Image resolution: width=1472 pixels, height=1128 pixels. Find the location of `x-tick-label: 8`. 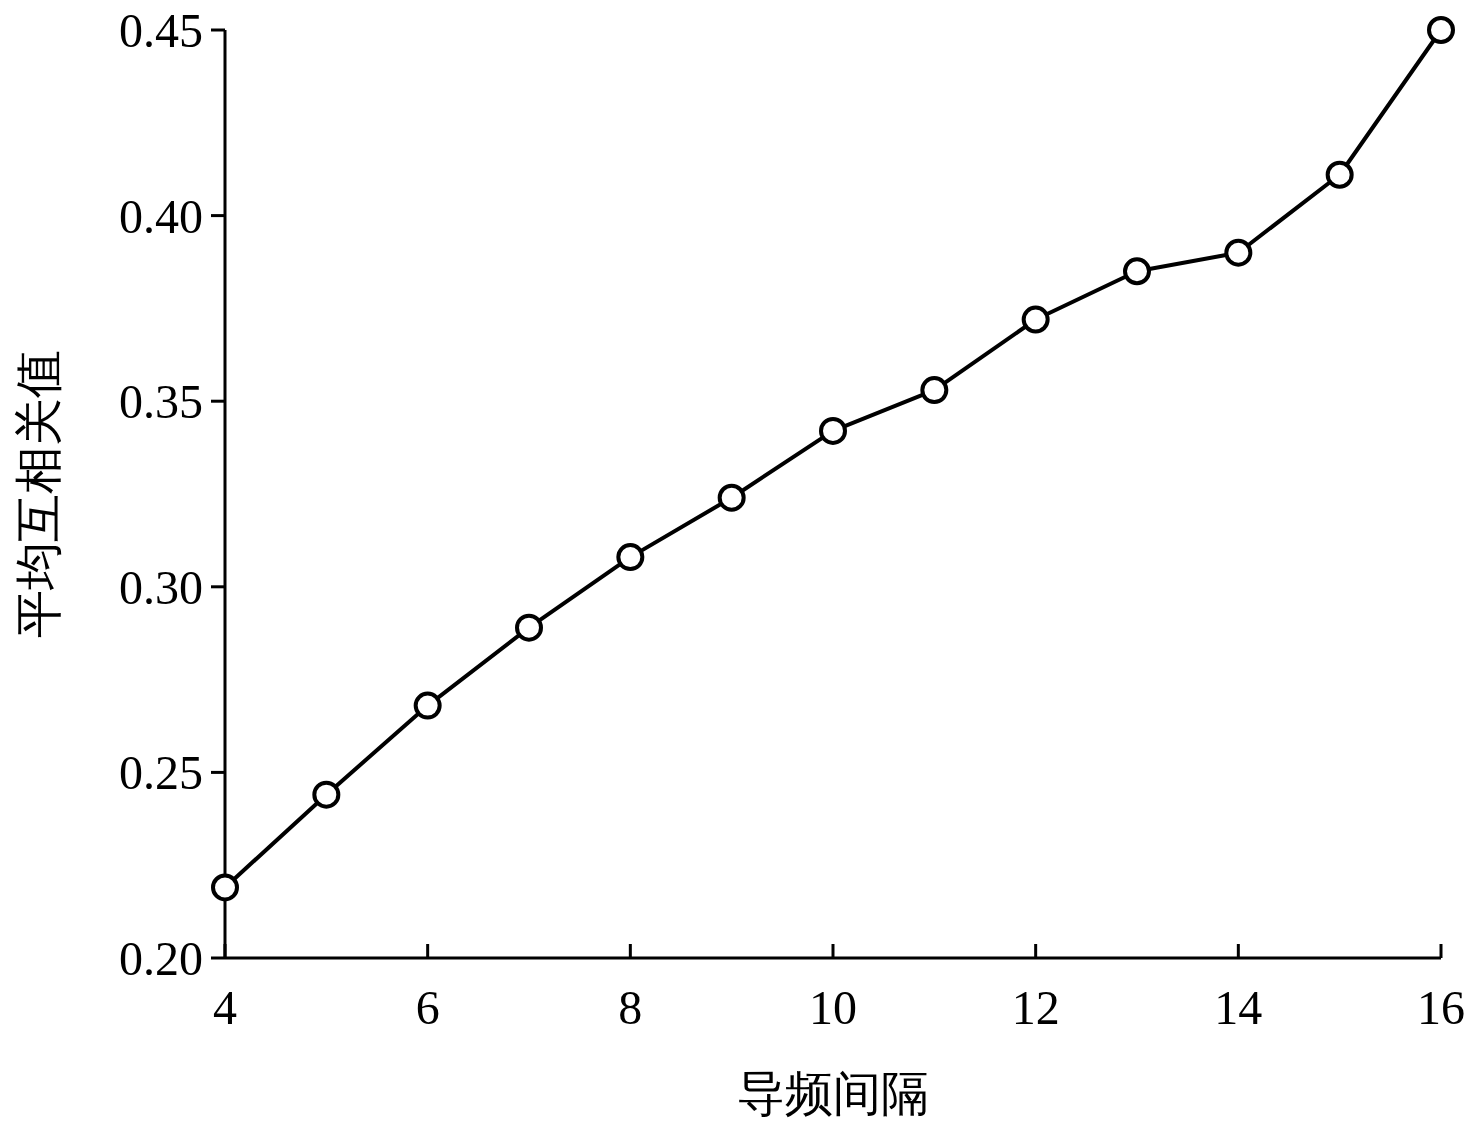

x-tick-label: 8 is located at coordinates (630, 1007).